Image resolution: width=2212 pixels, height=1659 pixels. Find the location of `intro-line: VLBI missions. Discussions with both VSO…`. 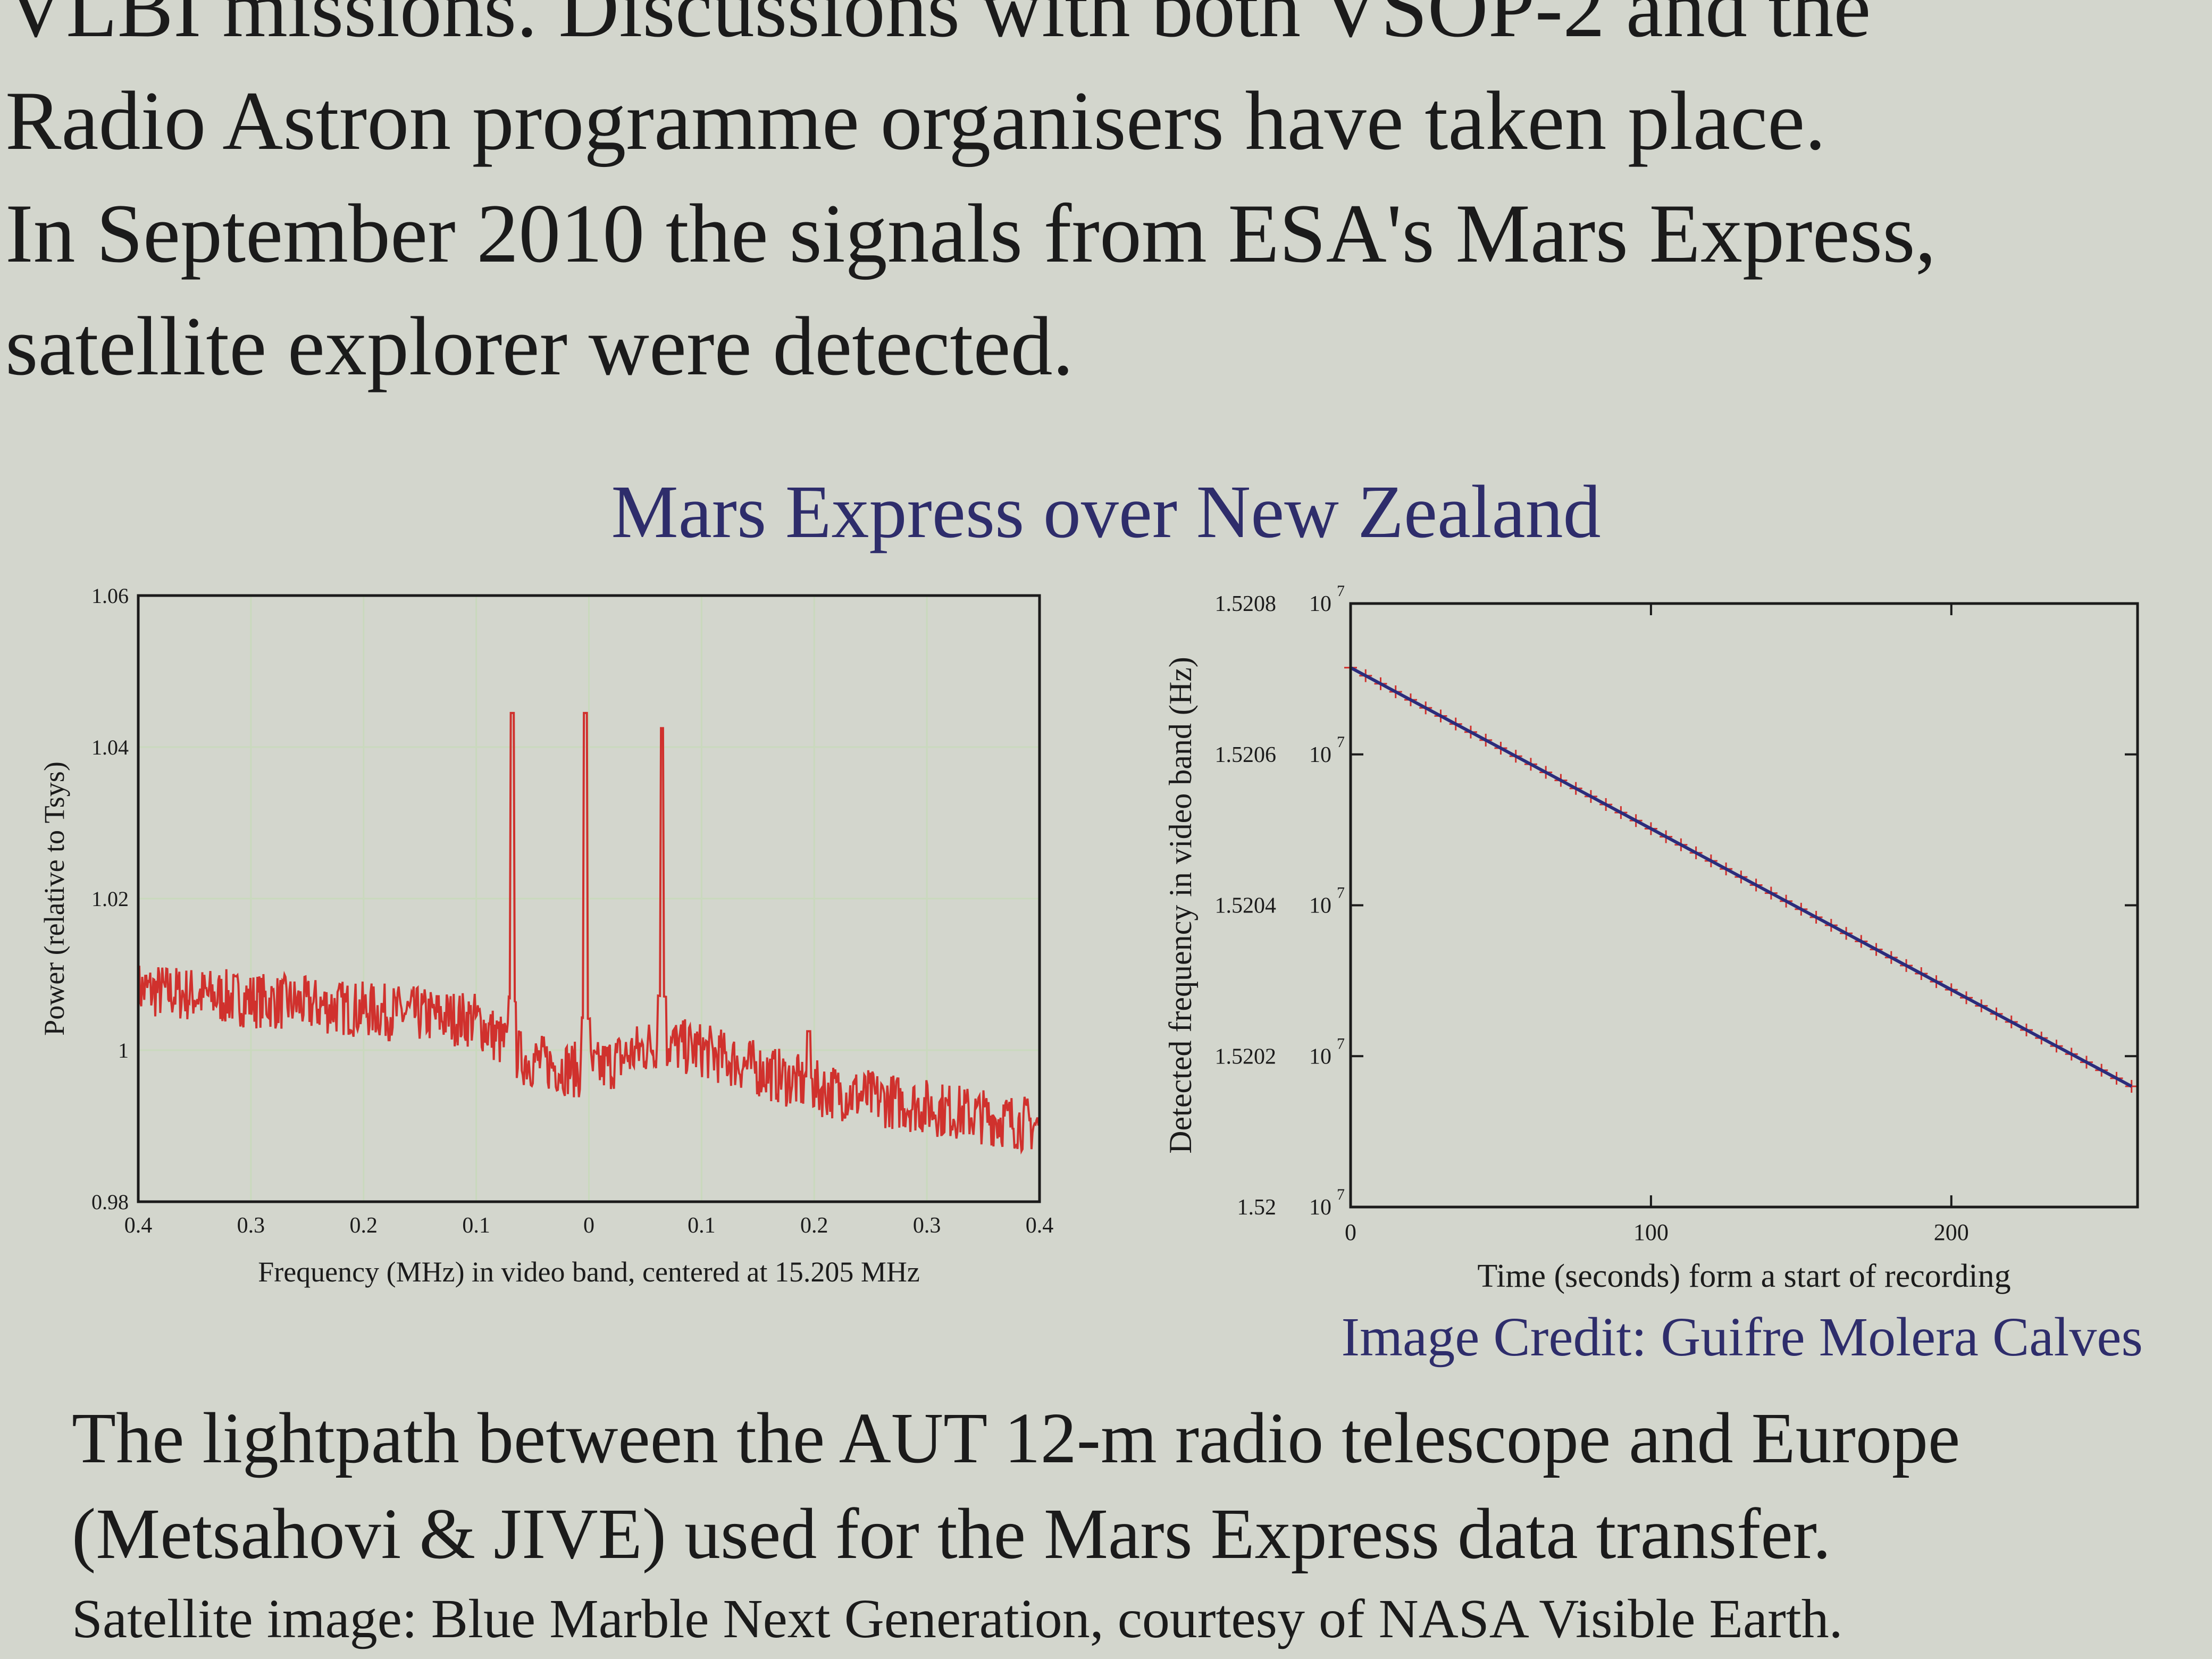

intro-line: VLBI missions. Discussions with both VSO… is located at coordinates (938, 27).